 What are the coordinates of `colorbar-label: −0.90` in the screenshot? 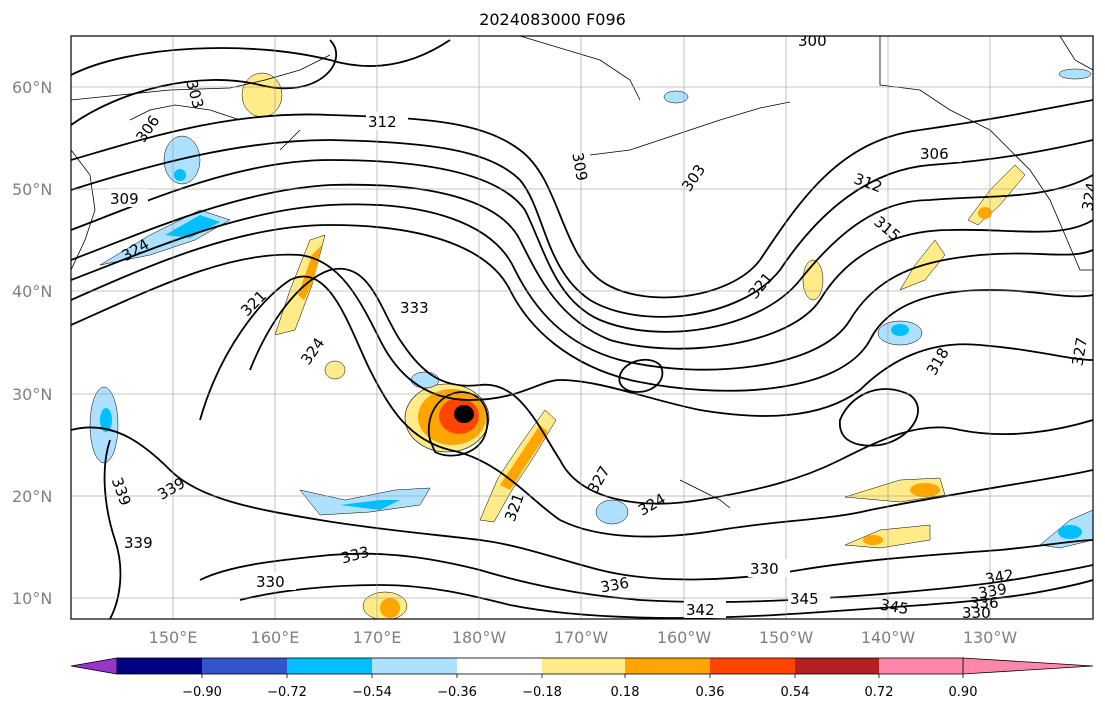 It's located at (202, 692).